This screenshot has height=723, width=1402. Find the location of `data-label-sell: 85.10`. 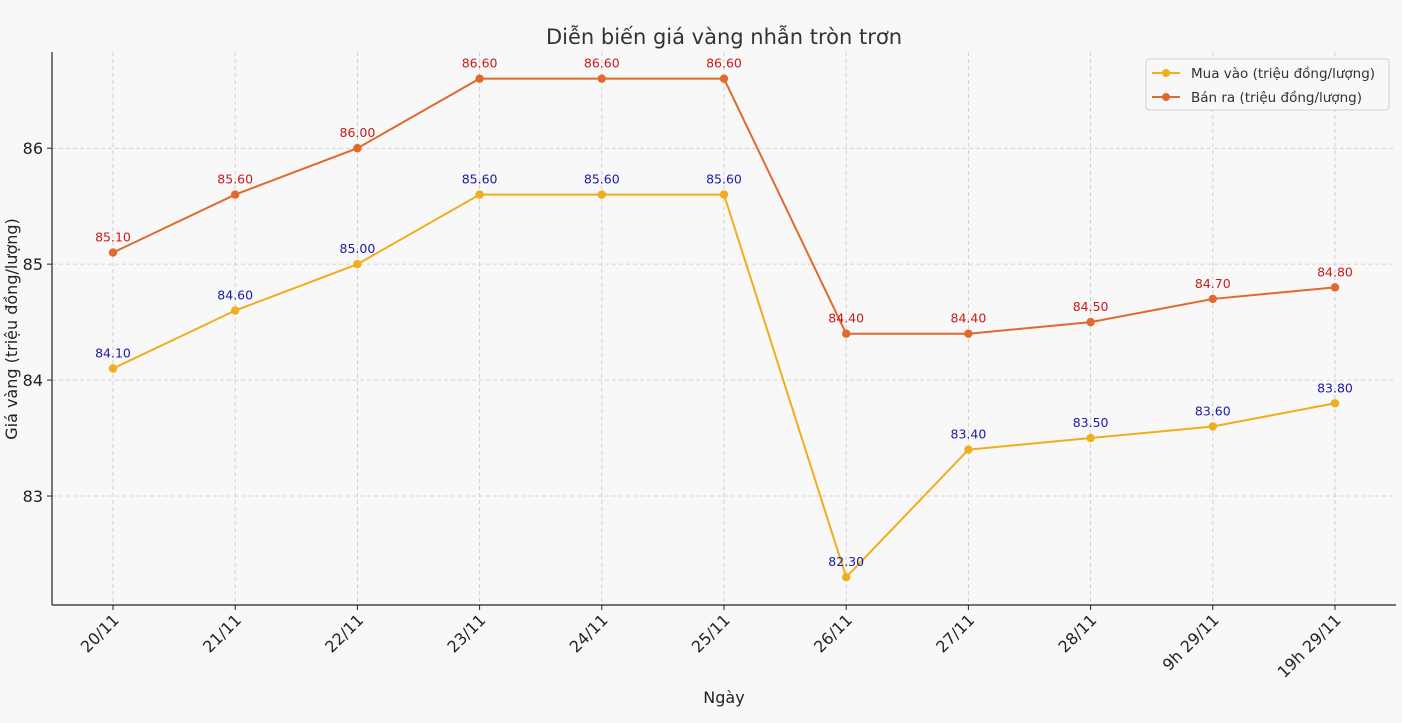

data-label-sell: 85.10 is located at coordinates (113, 237).